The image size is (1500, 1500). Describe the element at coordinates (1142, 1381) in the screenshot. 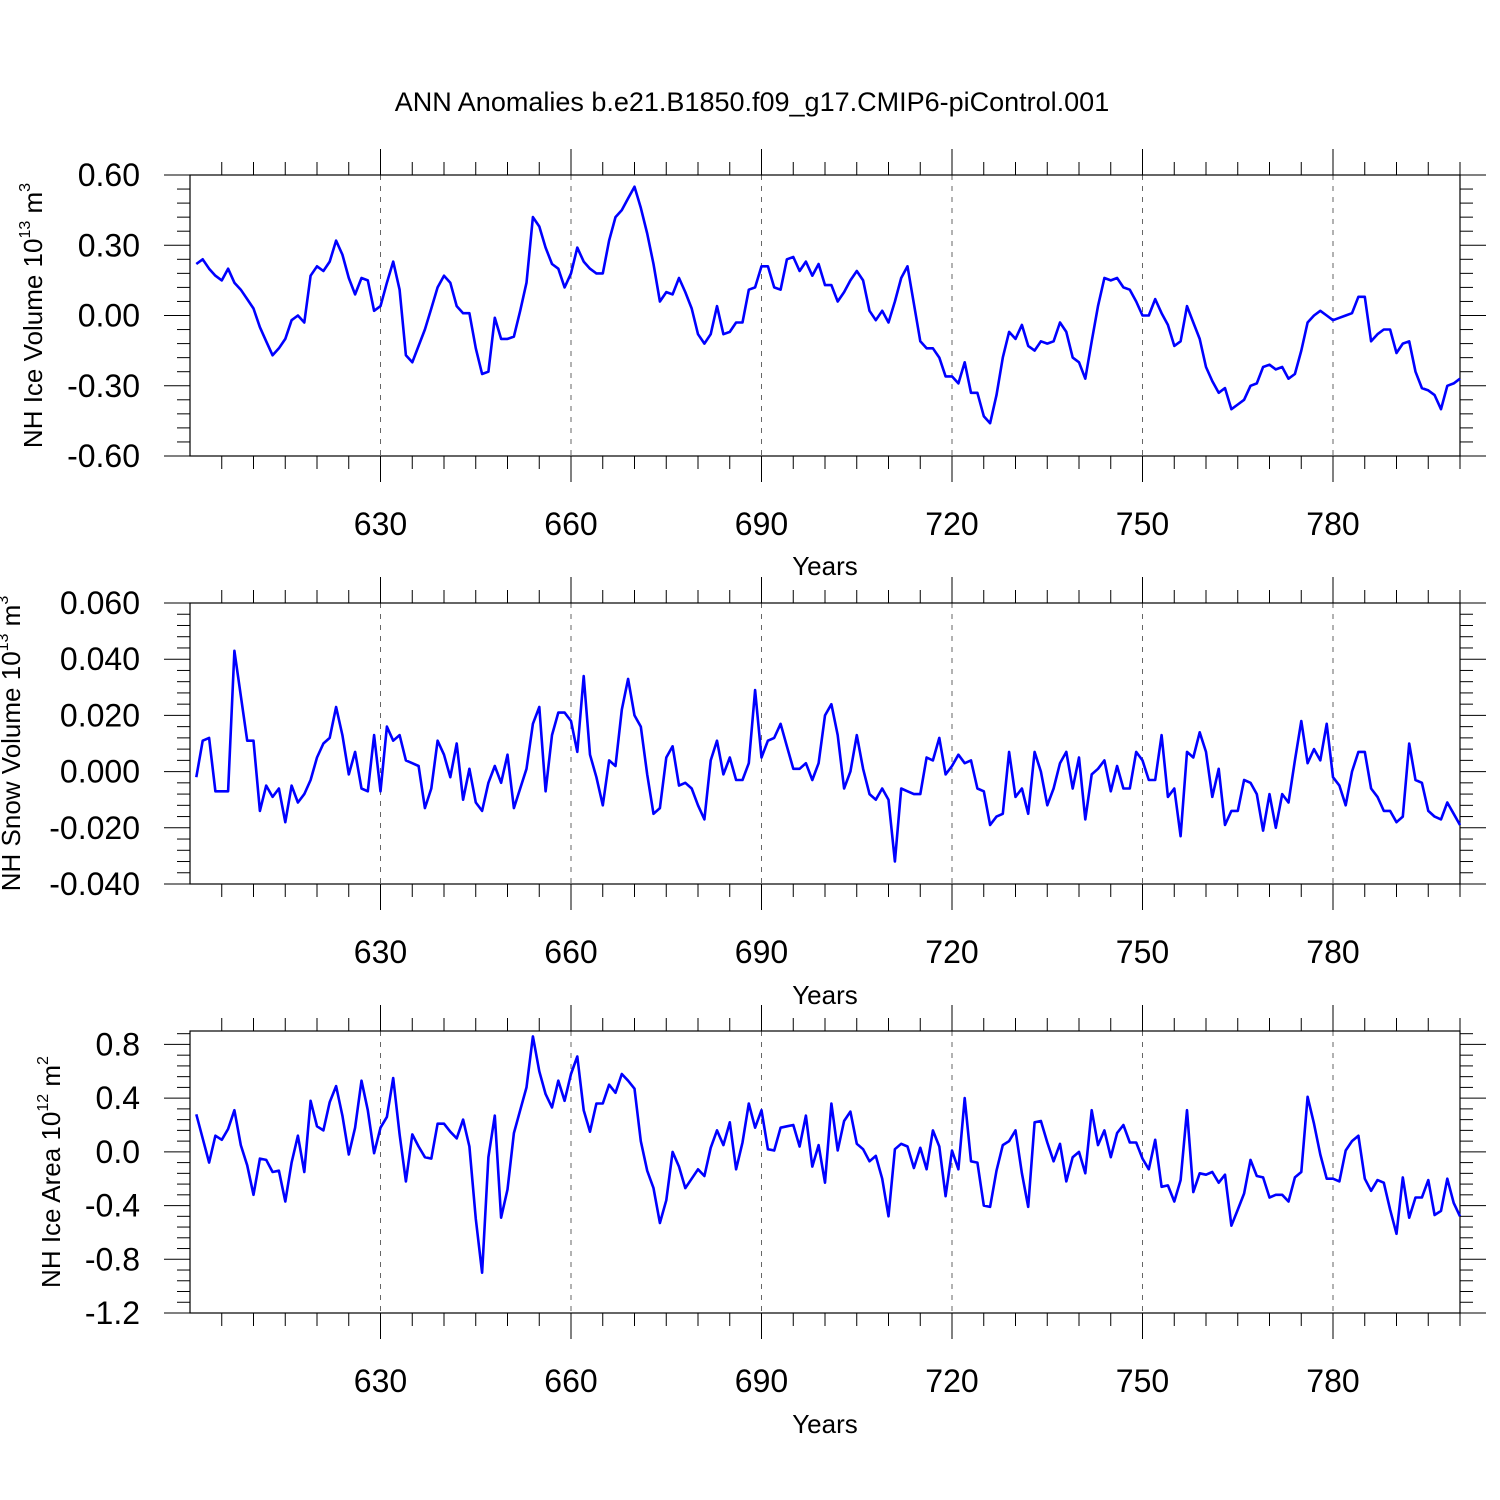

I see `panel-3-xtick-label: 750` at that location.